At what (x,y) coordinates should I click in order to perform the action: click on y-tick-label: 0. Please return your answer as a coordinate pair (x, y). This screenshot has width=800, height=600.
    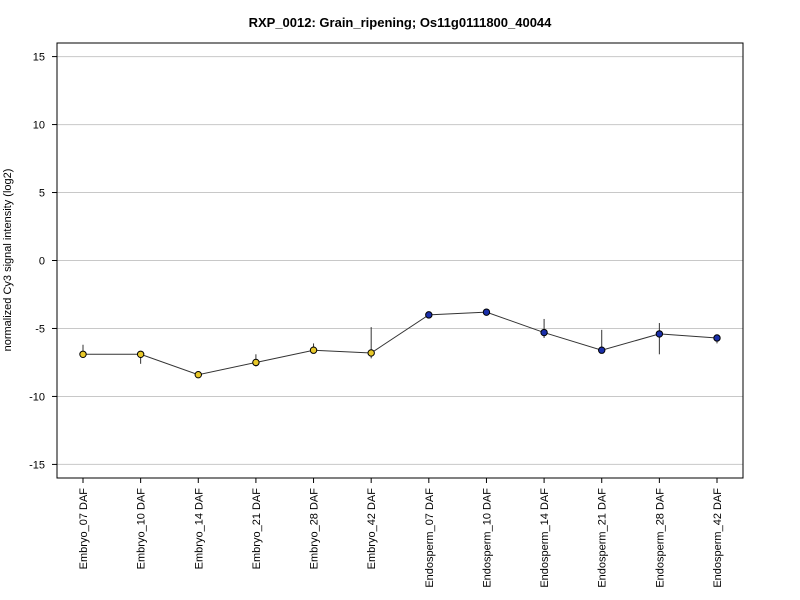
    Looking at the image, I should click on (42, 262).